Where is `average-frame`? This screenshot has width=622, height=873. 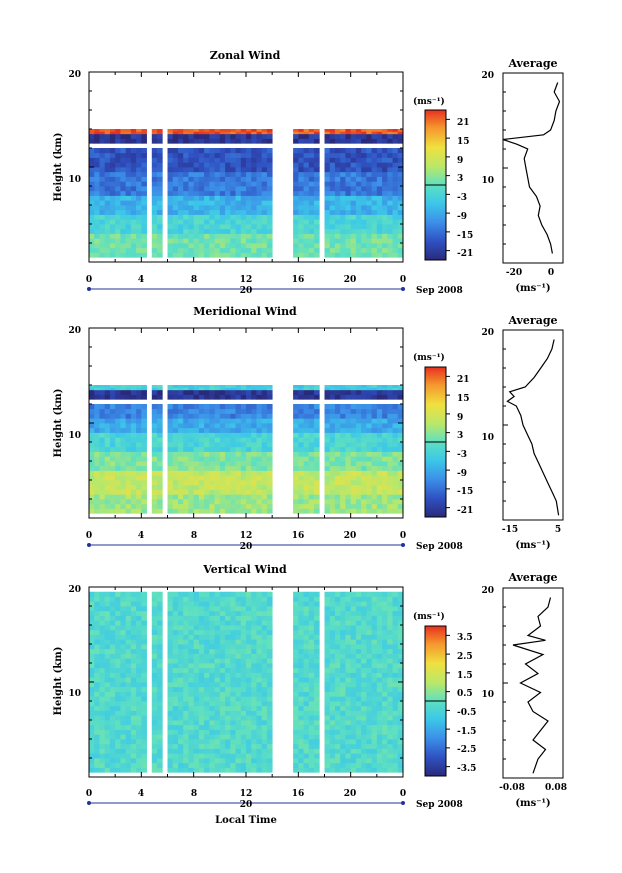
average-frame is located at coordinates (533, 425).